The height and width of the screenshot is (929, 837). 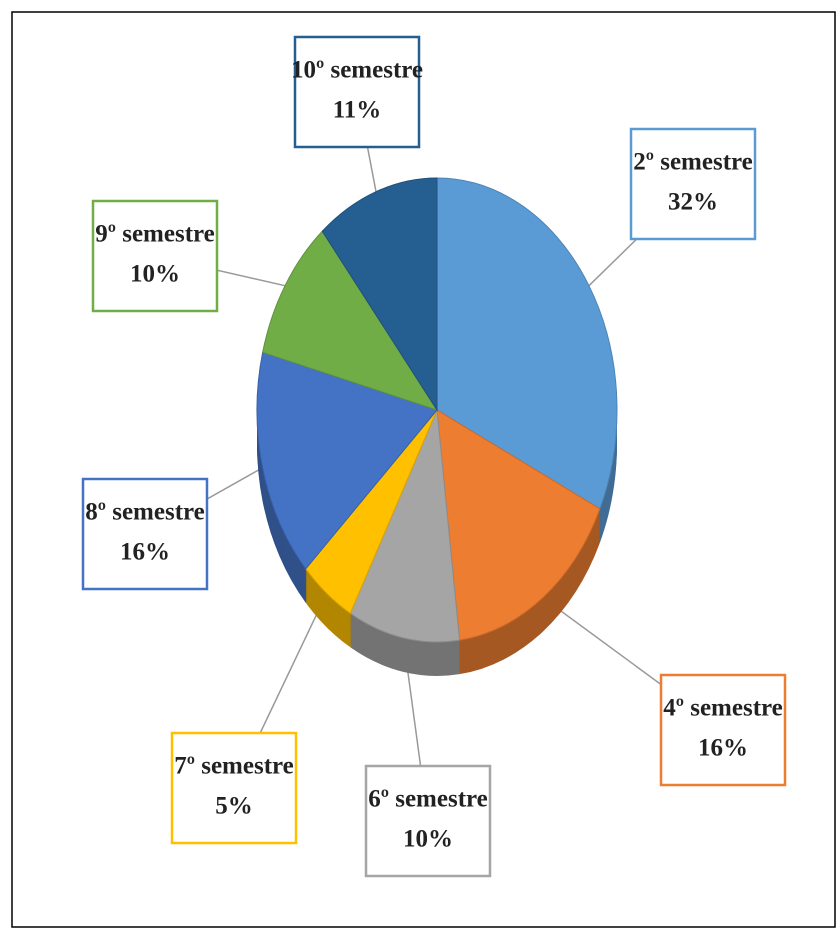 I want to click on category-label: 8º semestre, so click(x=145, y=512).